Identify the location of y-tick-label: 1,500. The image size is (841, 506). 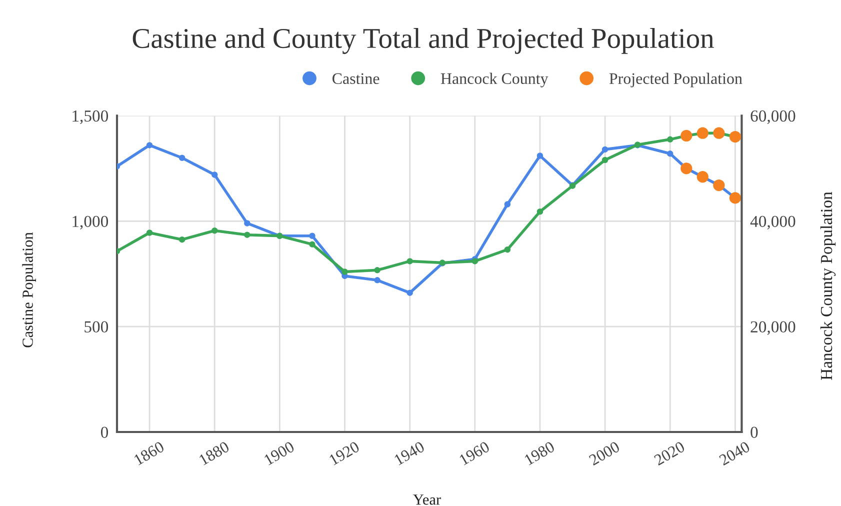
(90, 117).